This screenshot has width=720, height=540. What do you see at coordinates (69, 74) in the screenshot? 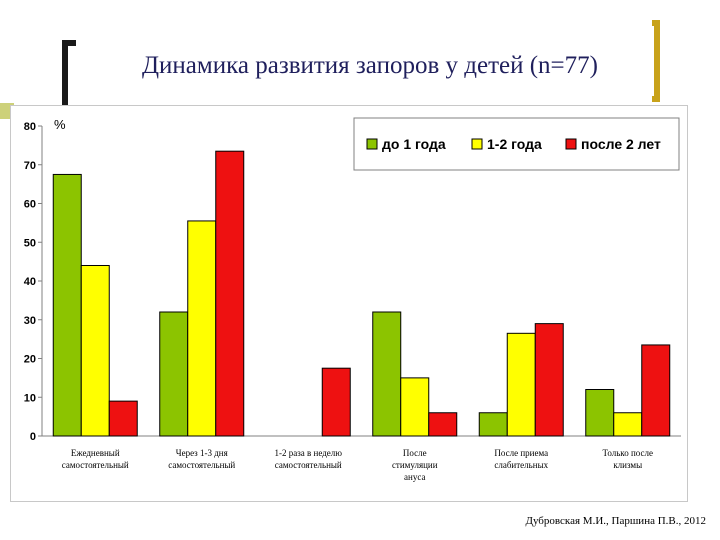
I see `title-bracket-left` at bounding box center [69, 74].